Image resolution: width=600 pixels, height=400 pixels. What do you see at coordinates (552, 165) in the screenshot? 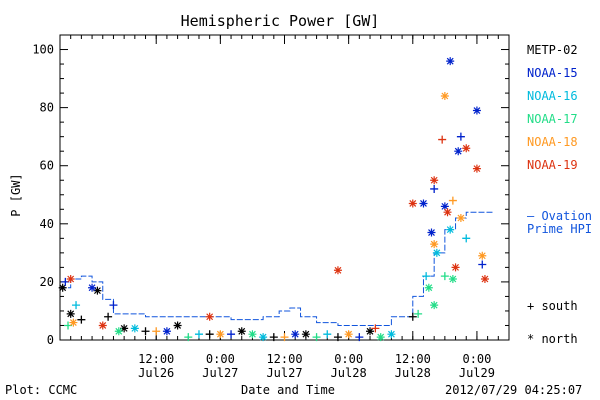
I see `legend-noaa19: NOAA-19` at bounding box center [552, 165].